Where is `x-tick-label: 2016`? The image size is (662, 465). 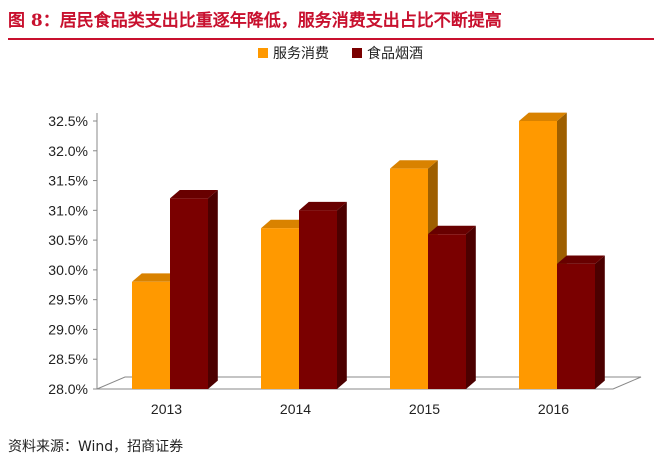 x-tick-label: 2016 is located at coordinates (553, 409).